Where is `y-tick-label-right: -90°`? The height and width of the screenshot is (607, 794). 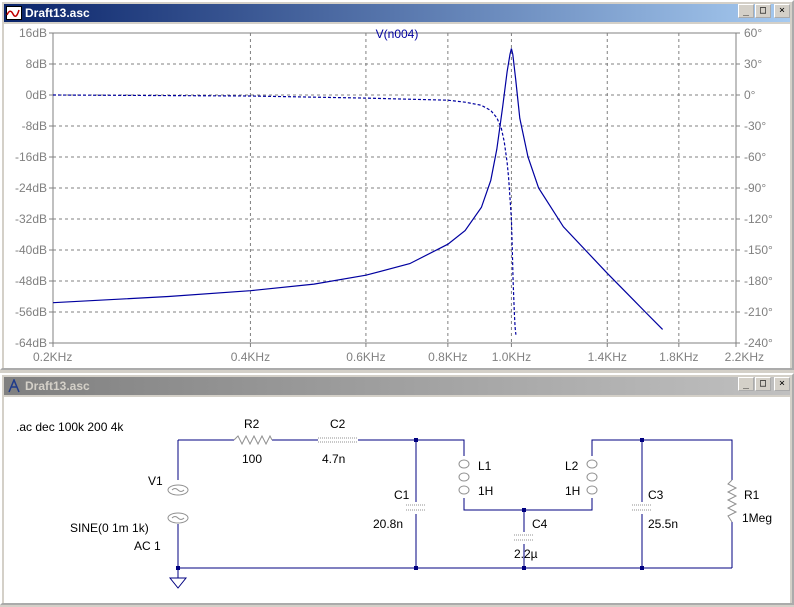 y-tick-label-right: -90° is located at coordinates (755, 188).